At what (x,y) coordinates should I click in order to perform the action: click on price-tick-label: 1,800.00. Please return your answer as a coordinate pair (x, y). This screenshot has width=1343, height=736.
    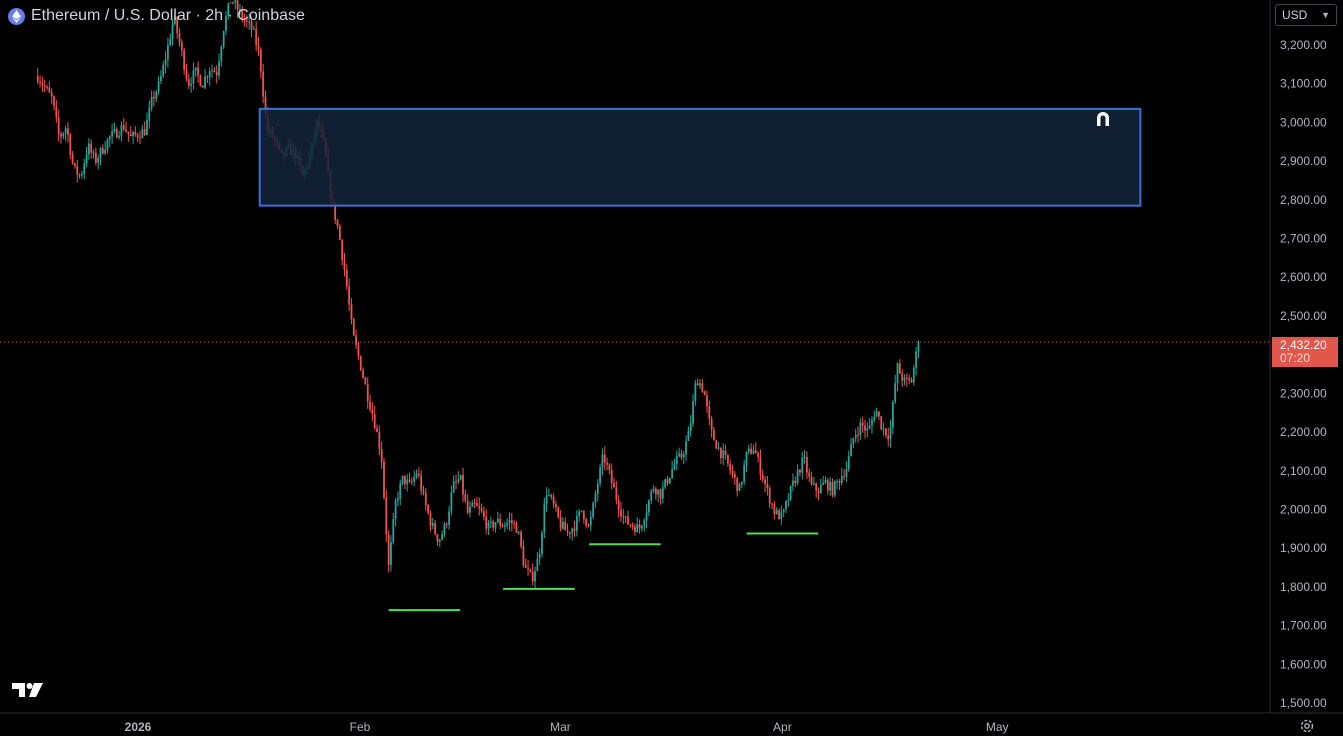
    Looking at the image, I should click on (1303, 587).